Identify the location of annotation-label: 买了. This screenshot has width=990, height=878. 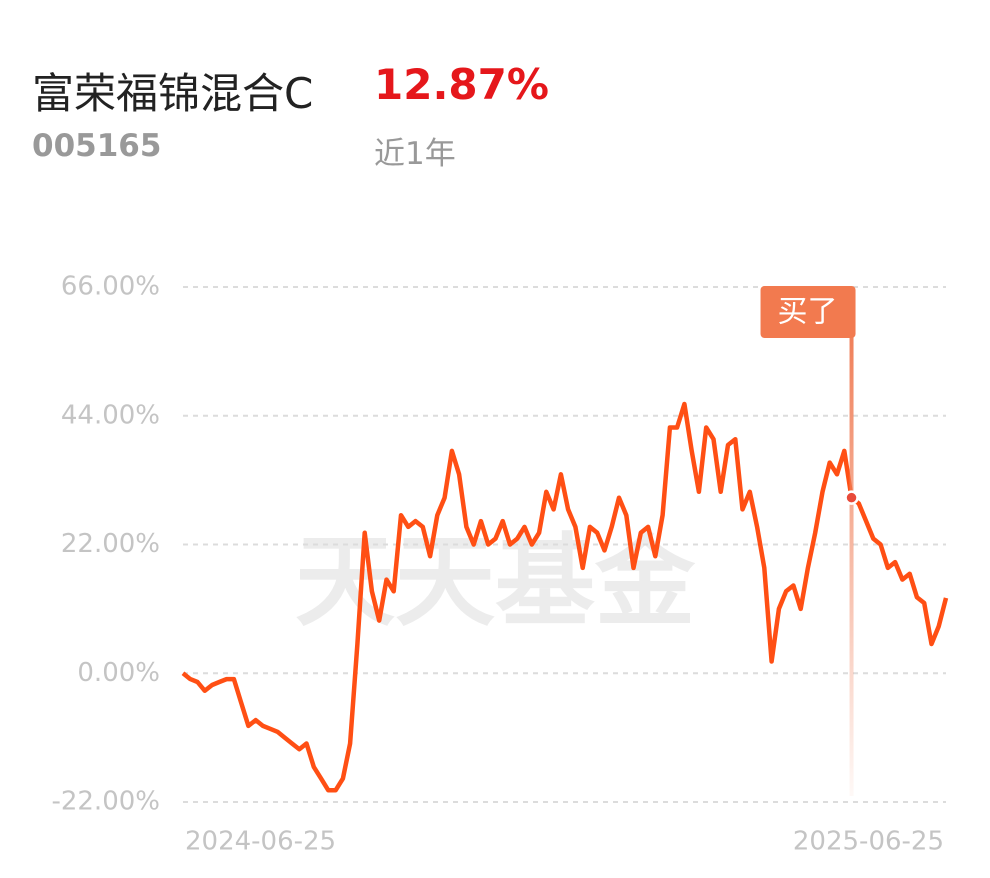
(808, 312).